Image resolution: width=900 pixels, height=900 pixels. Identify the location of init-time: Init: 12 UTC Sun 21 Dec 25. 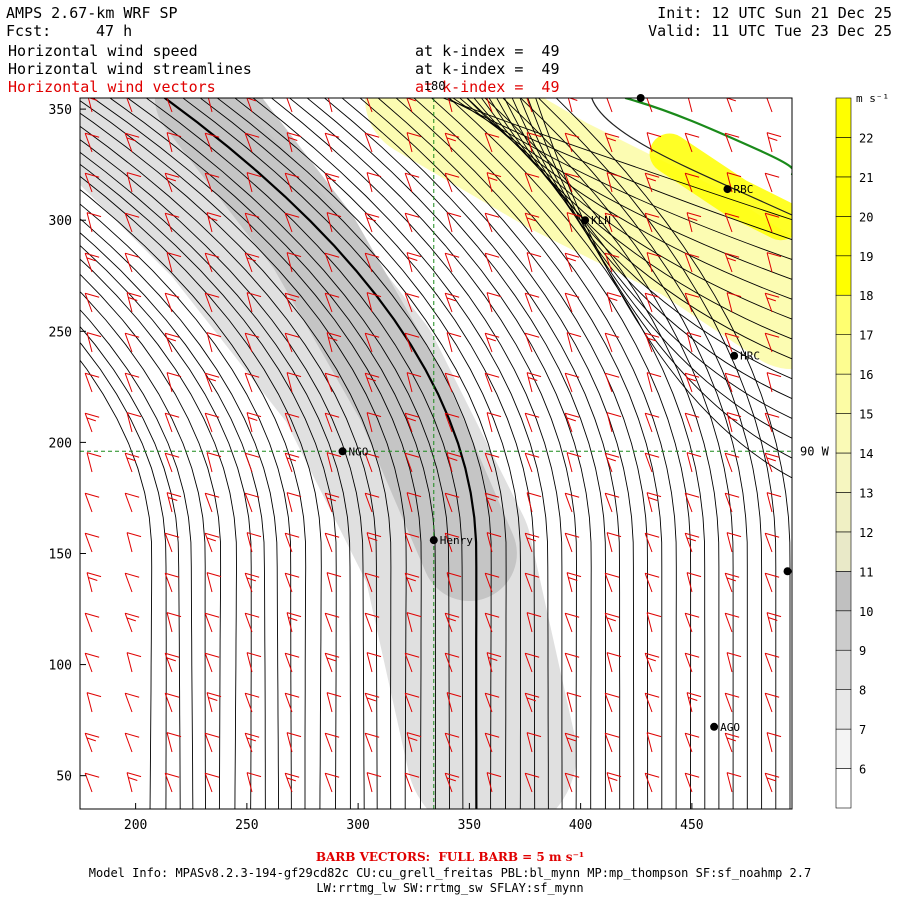
(774, 13).